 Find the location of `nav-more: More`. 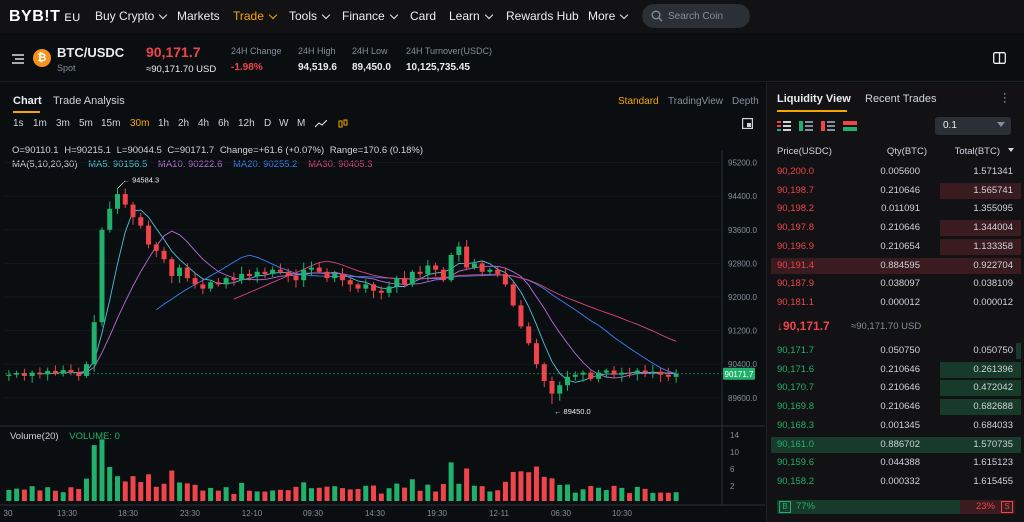

nav-more: More is located at coordinates (608, 16).